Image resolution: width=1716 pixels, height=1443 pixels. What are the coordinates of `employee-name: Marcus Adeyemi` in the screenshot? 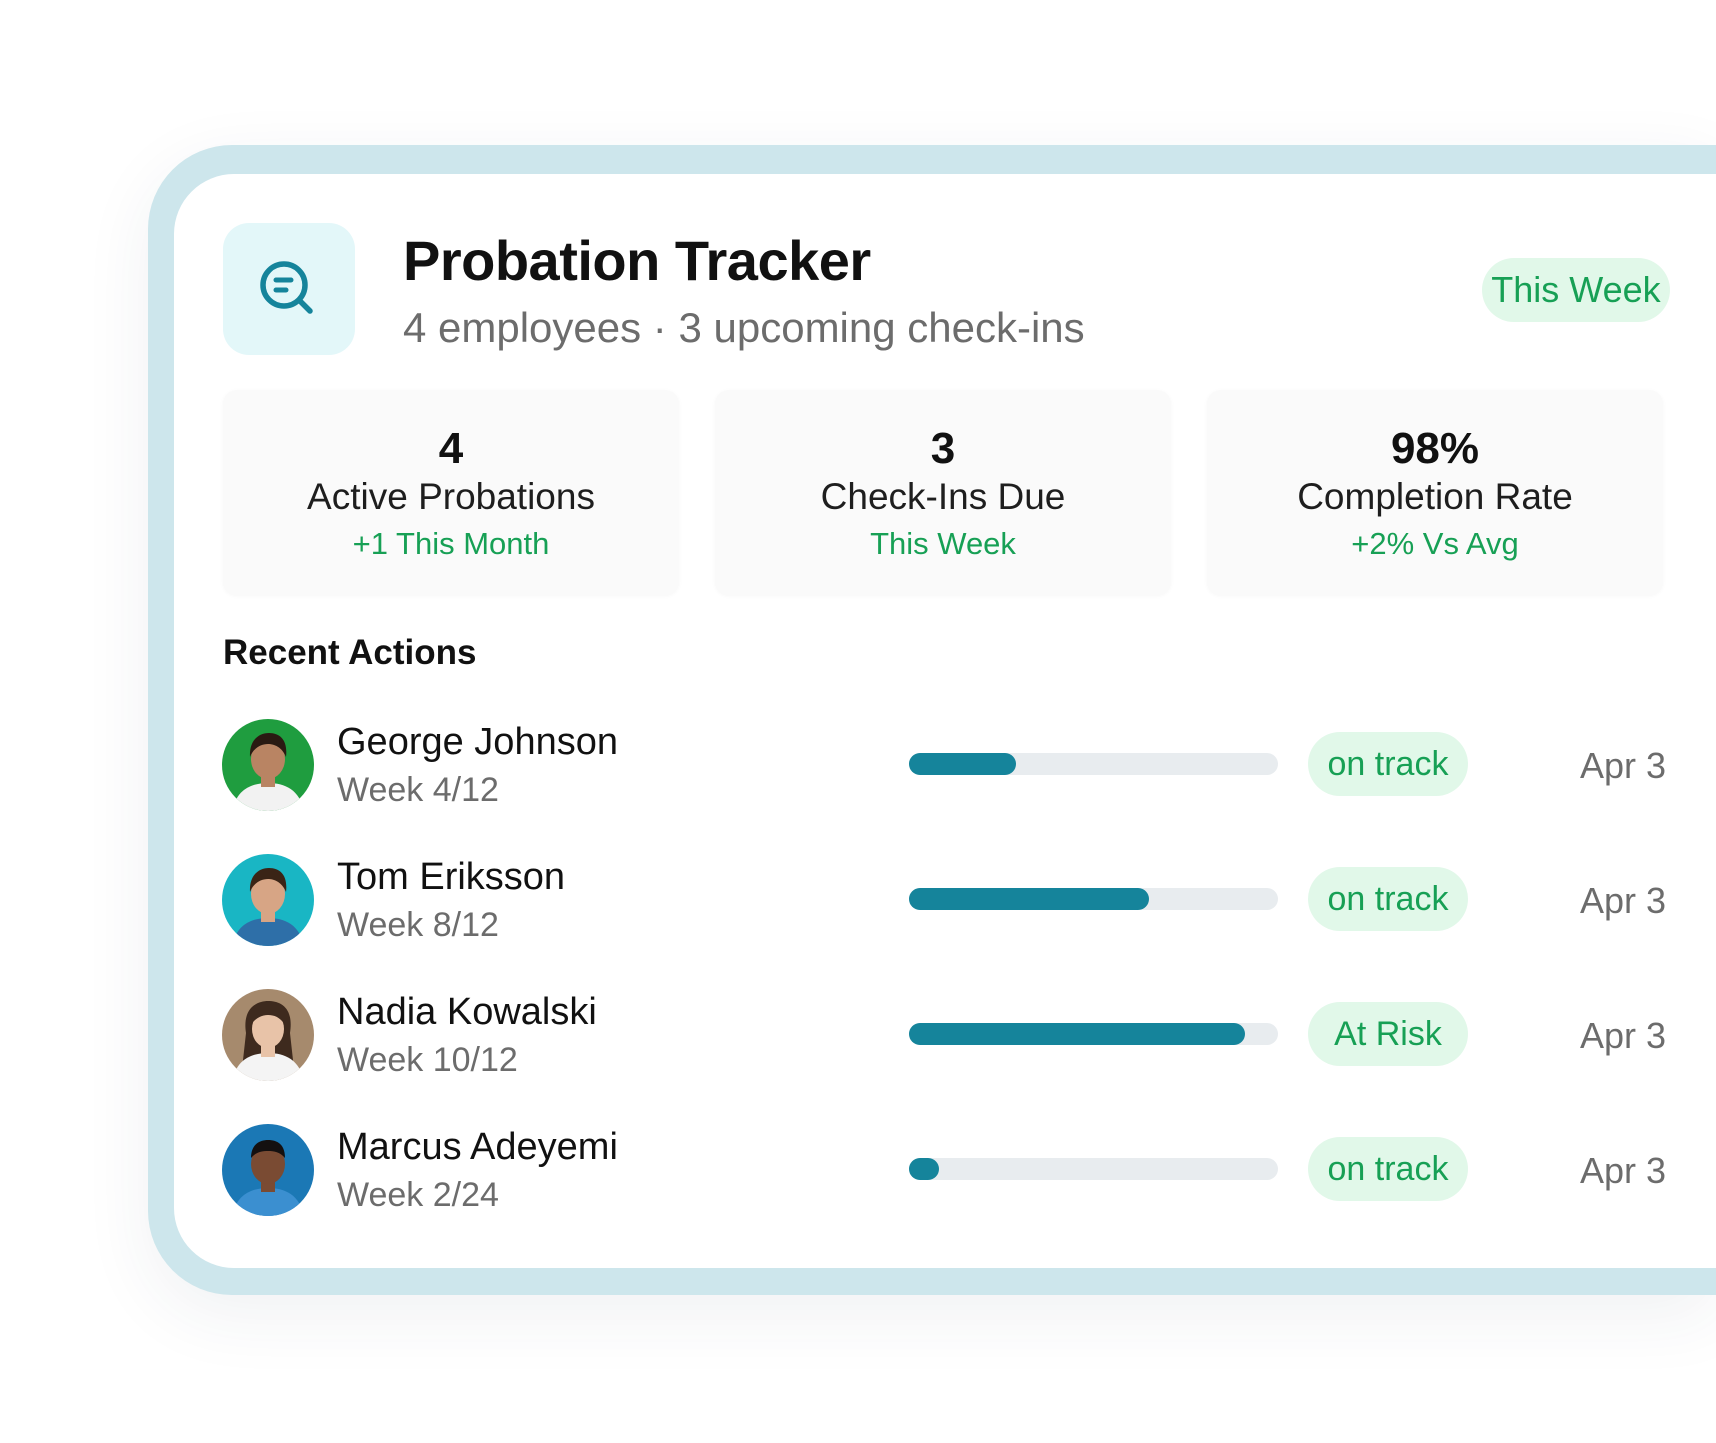 It's located at (477, 1147).